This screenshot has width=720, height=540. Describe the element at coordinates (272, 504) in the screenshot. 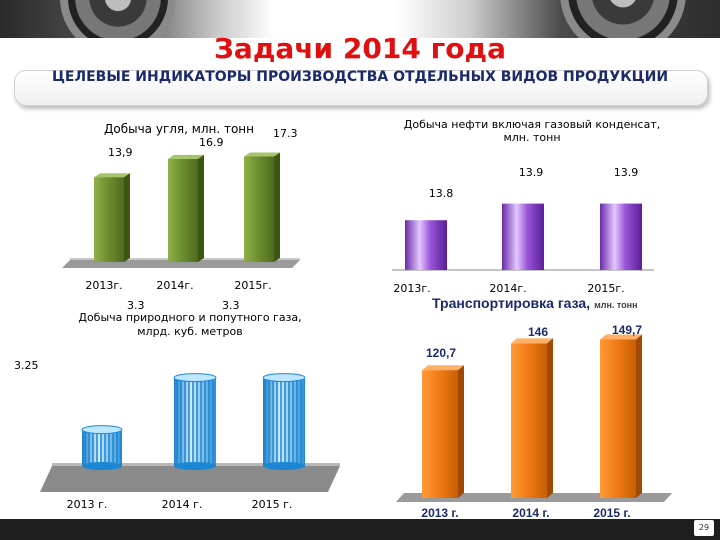

I see `gas-category-label: 2015 г.` at that location.